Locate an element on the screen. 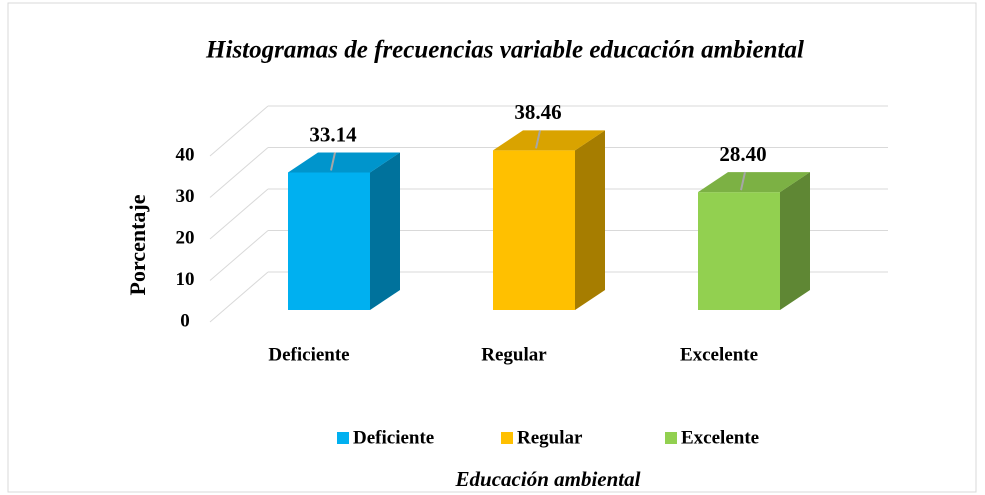  x-tick-label: Deficiente is located at coordinates (308, 354).